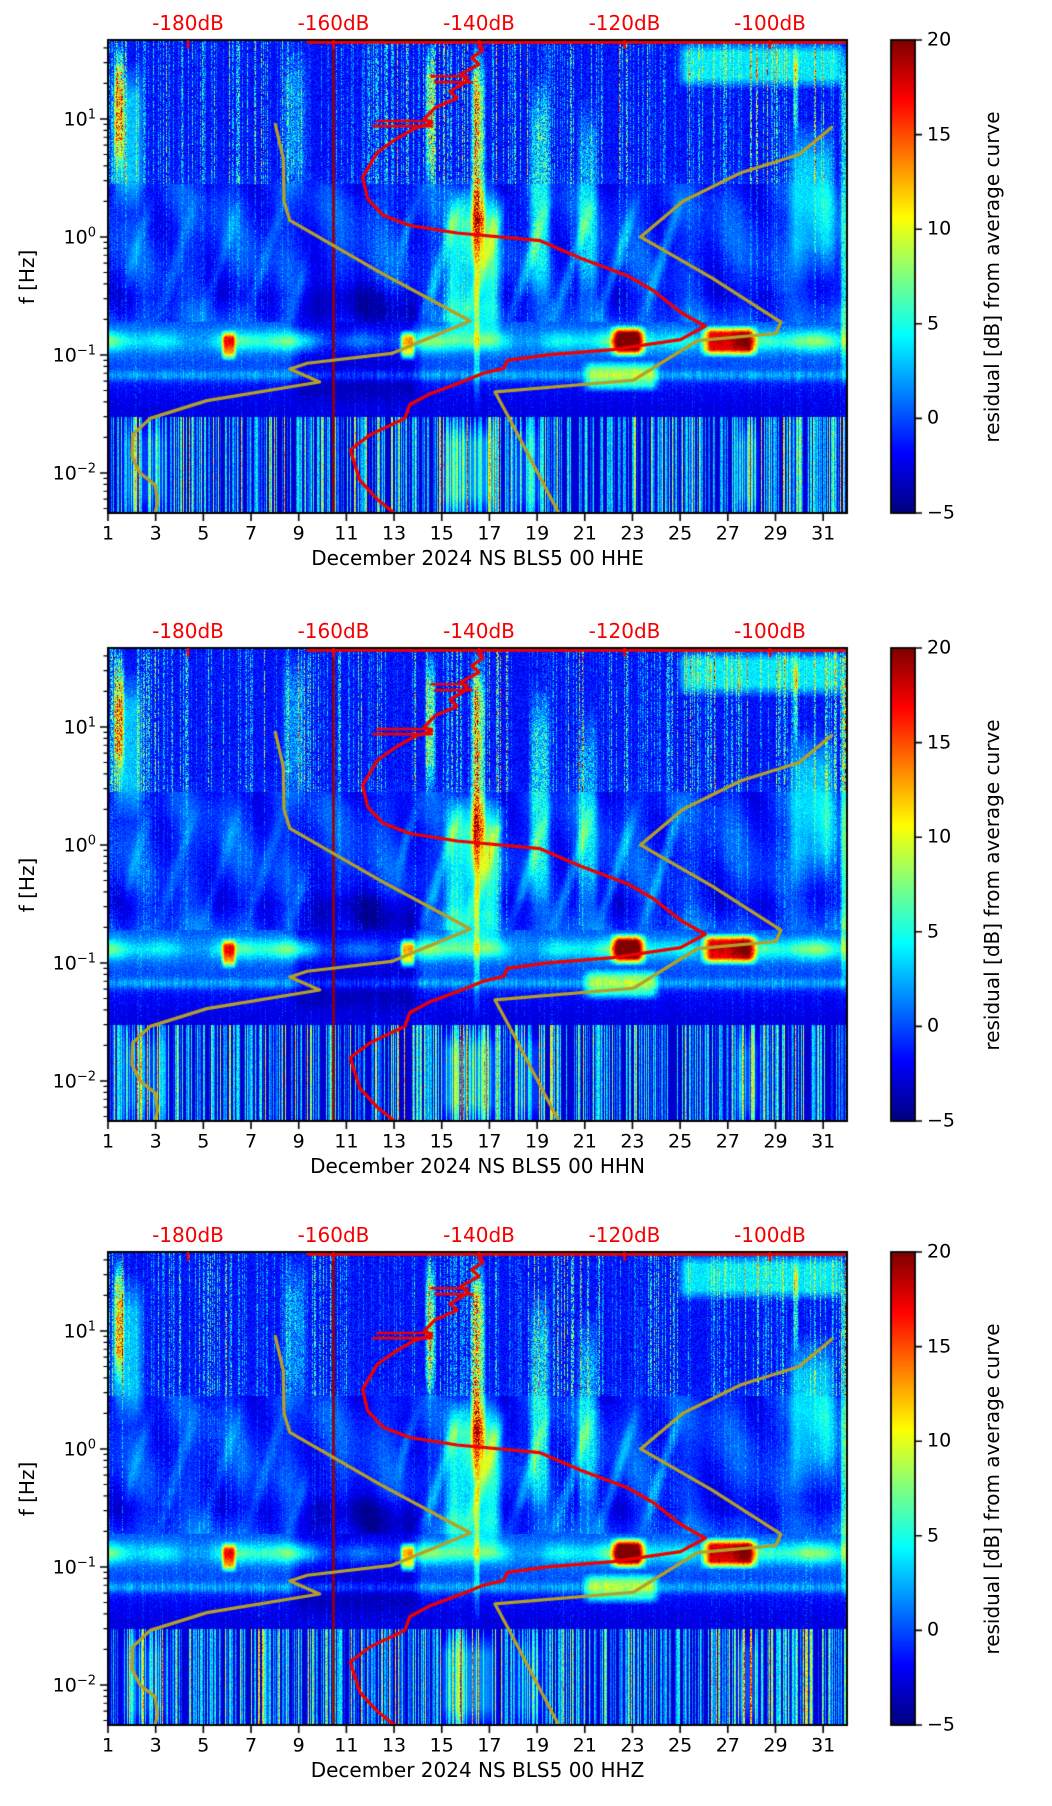 The width and height of the screenshot is (1052, 1806). Describe the element at coordinates (477, 1770) in the screenshot. I see `panel-xlabel: December 2024 NS BLS5 00 HHZ` at that location.